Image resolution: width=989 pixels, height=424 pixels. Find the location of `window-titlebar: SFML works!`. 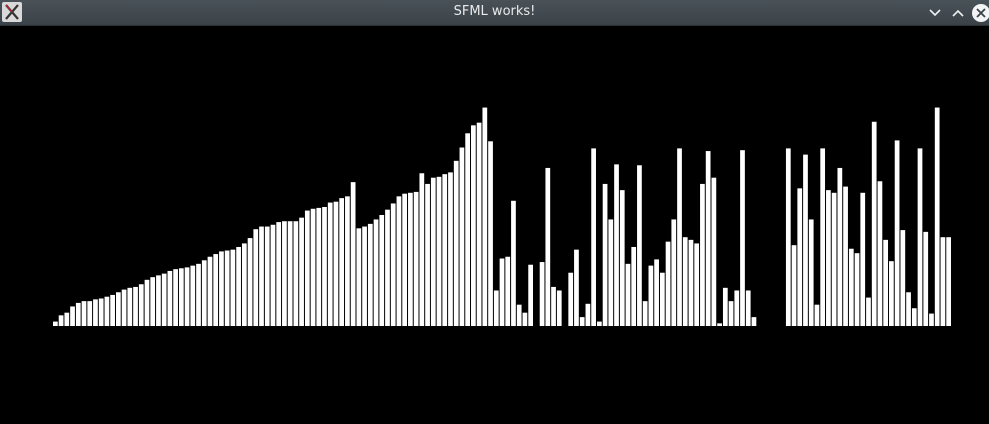

window-titlebar: SFML works! is located at coordinates (494, 13).